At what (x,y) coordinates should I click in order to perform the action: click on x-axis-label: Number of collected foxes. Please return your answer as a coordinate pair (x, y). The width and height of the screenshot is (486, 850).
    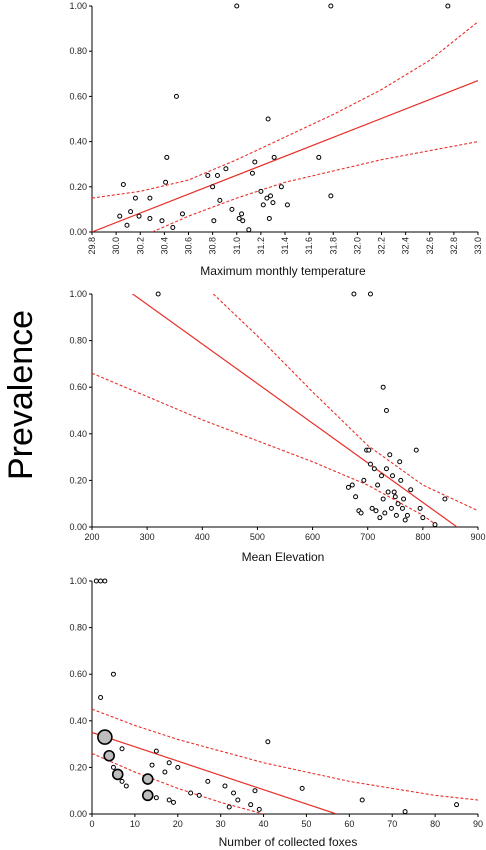
    Looking at the image, I should click on (288, 842).